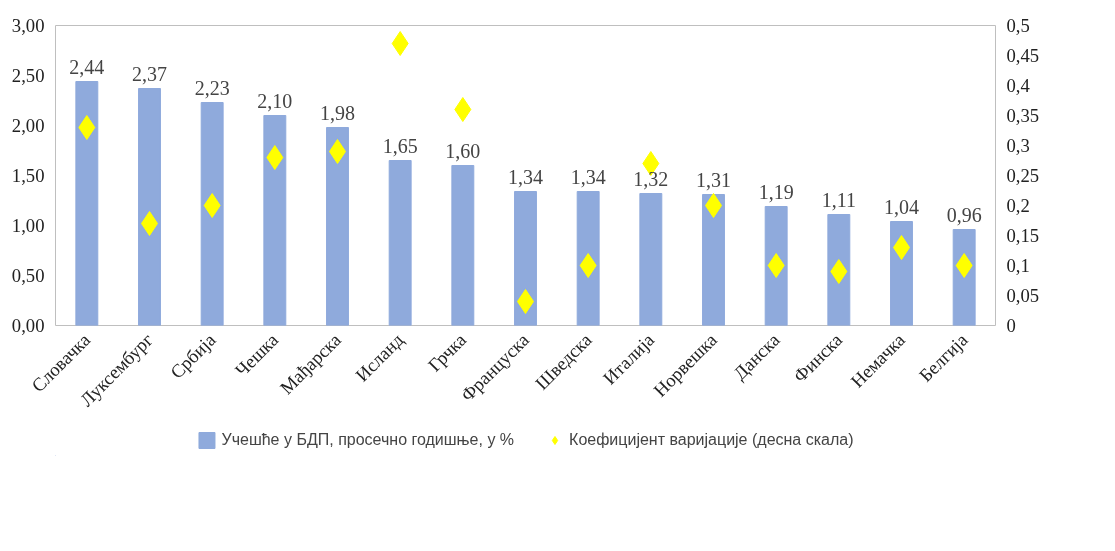 This screenshot has width=1115, height=551. What do you see at coordinates (1018, 145) in the screenshot?
I see `y2-tick-label: 0,3` at bounding box center [1018, 145].